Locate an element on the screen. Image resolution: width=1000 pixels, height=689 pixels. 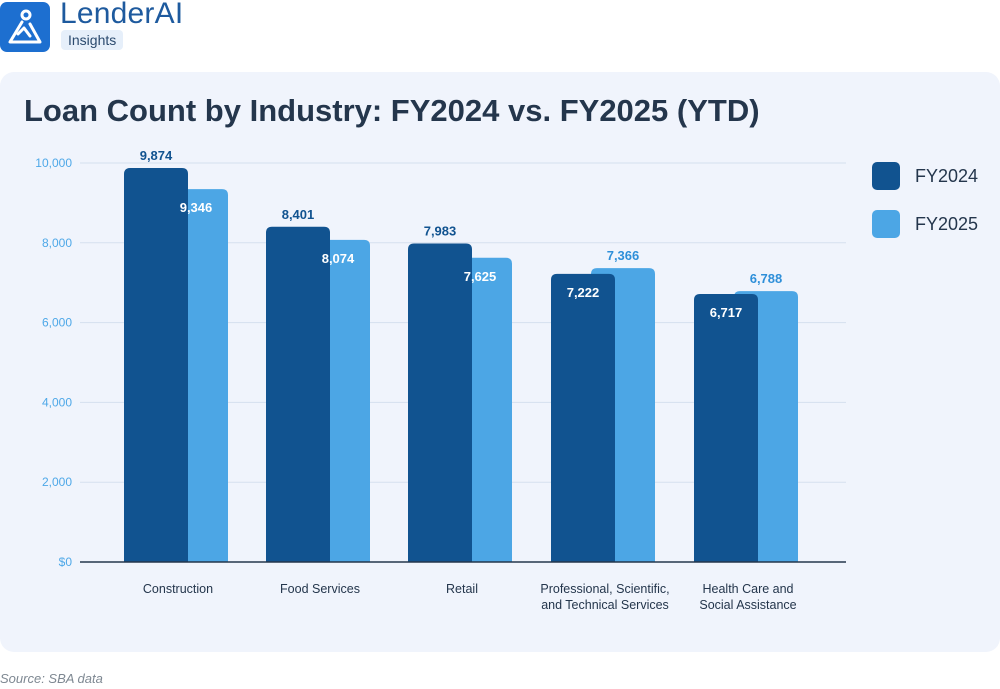
value-label-fy2025-1: 9,346 is located at coordinates (196, 207).